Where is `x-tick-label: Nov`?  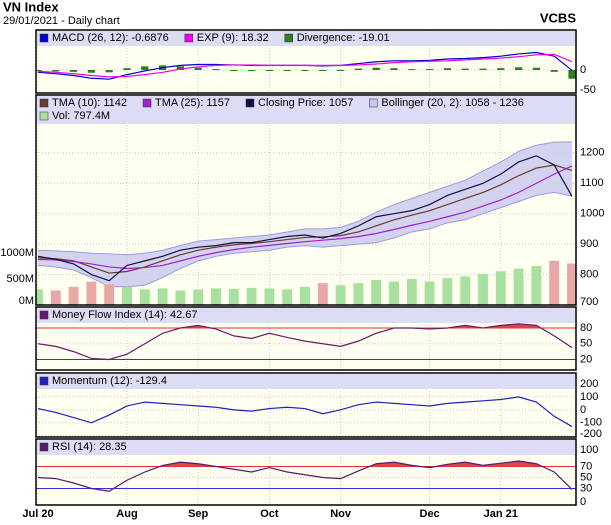
x-tick-label: Nov is located at coordinates (341, 514).